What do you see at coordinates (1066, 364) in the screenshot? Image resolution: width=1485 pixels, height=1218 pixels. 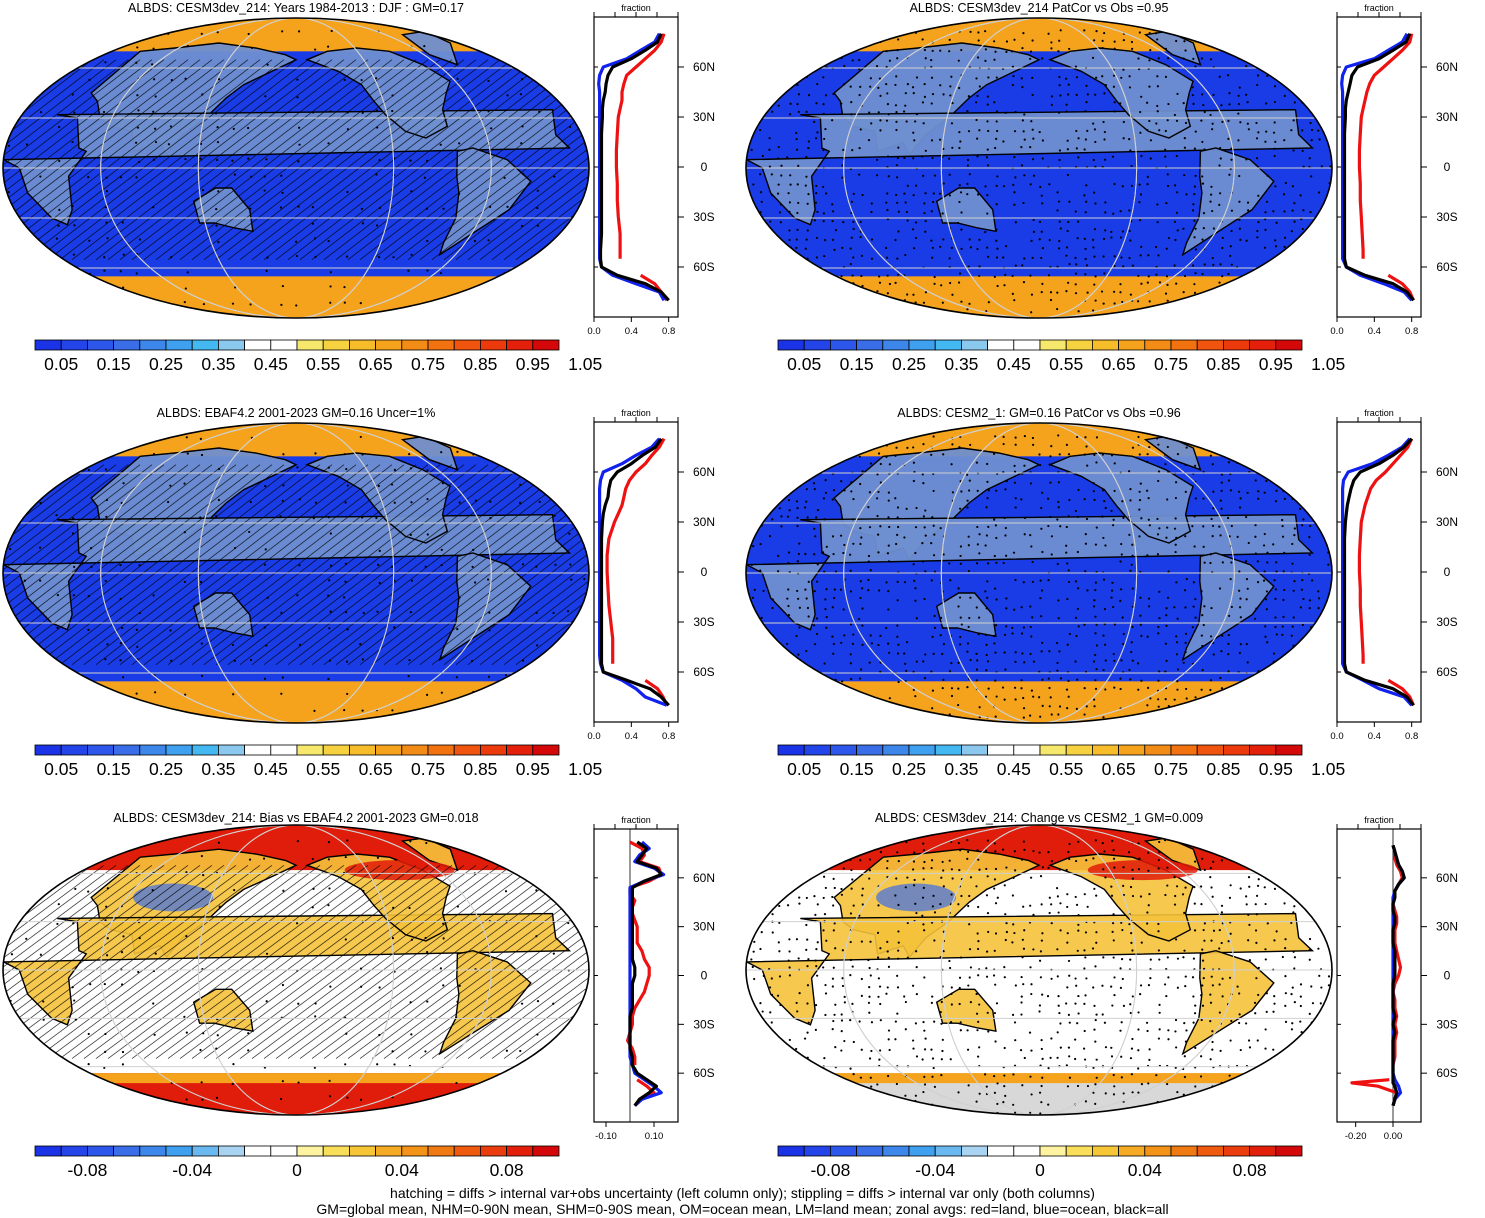 I see `colorbar-label: 0.55` at bounding box center [1066, 364].